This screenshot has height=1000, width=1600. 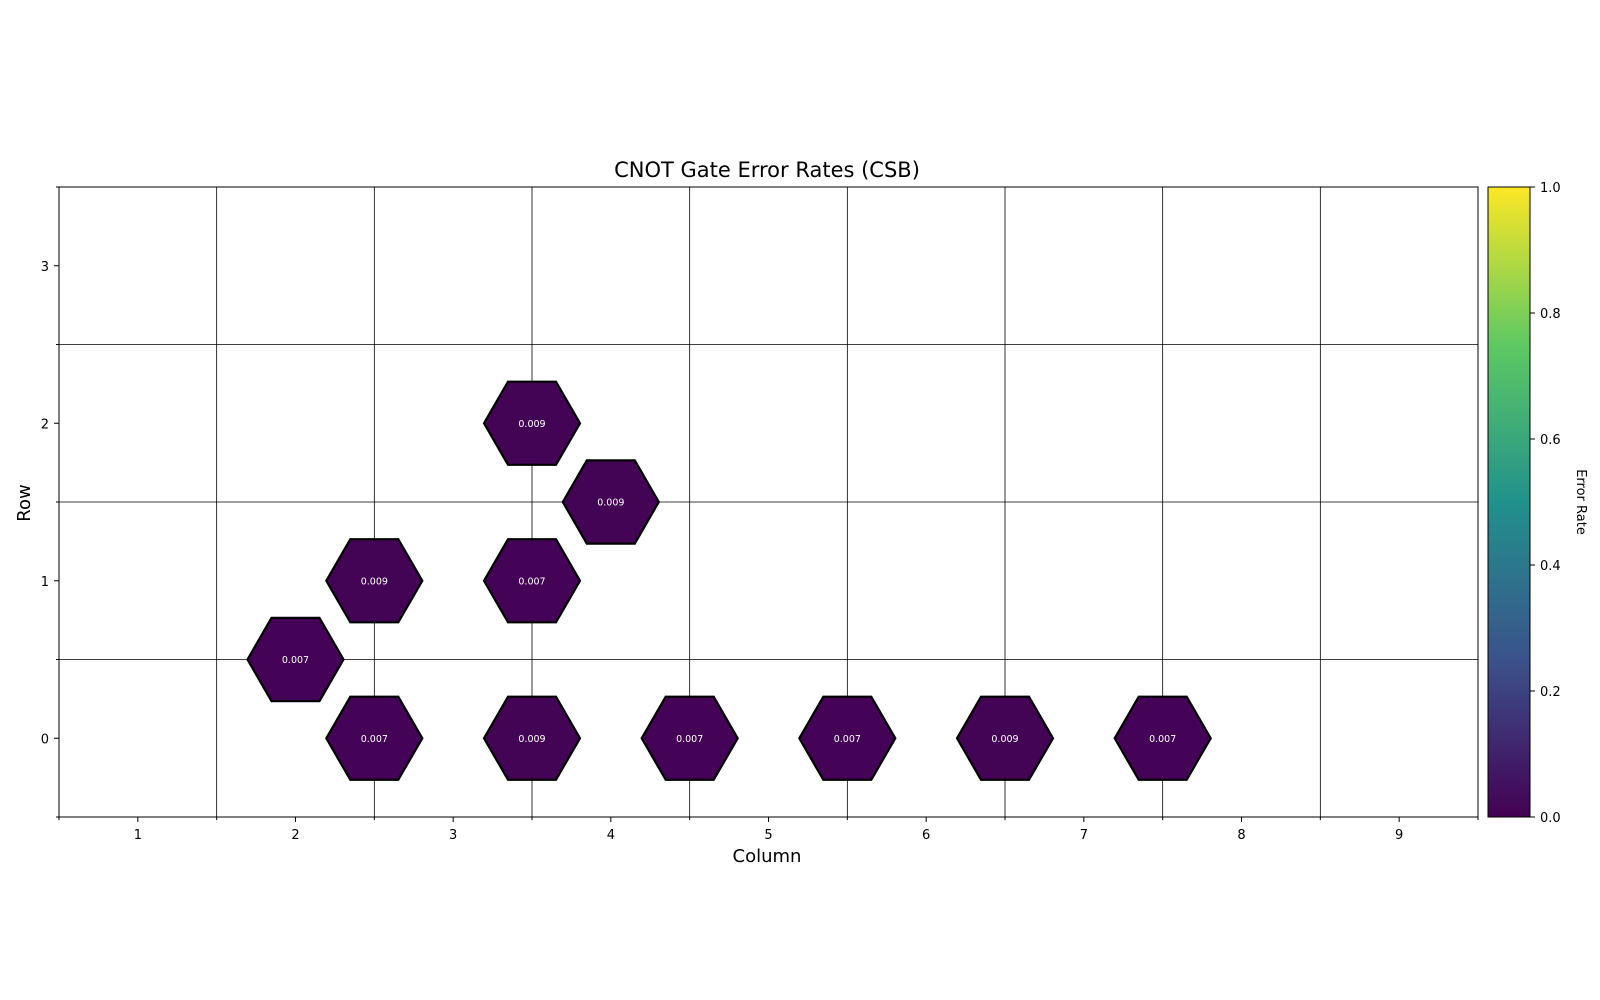 I want to click on colorbar-label: Error Rate, so click(x=1580, y=502).